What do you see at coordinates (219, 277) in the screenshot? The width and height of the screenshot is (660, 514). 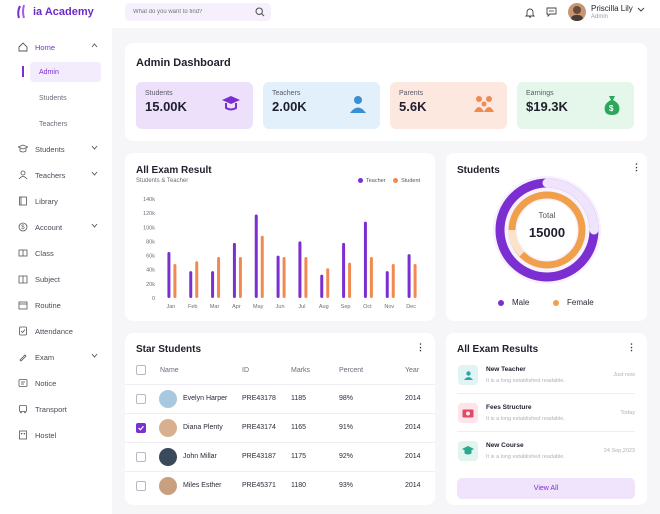 I see `bar-student-mar` at bounding box center [219, 277].